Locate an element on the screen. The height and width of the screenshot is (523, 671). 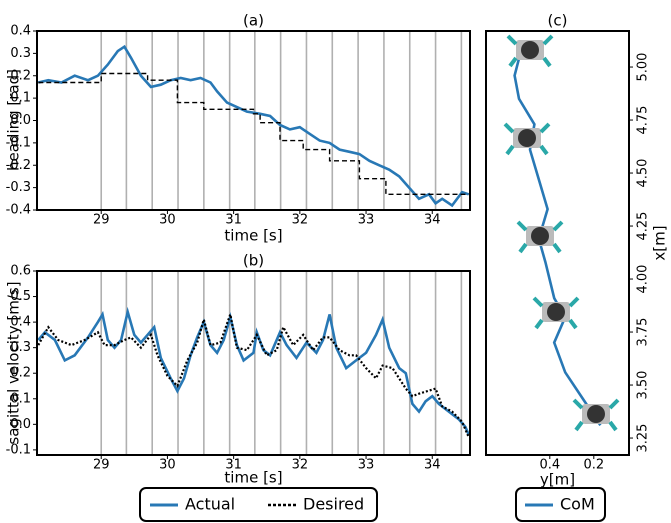
y-axis-label: x[m] is located at coordinates (660, 242).